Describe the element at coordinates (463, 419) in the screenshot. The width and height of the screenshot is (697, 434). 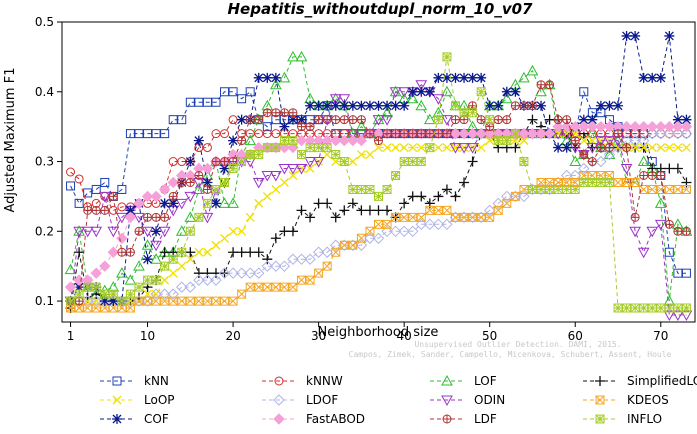
I see `legend-item-ldf: LDF` at that location.